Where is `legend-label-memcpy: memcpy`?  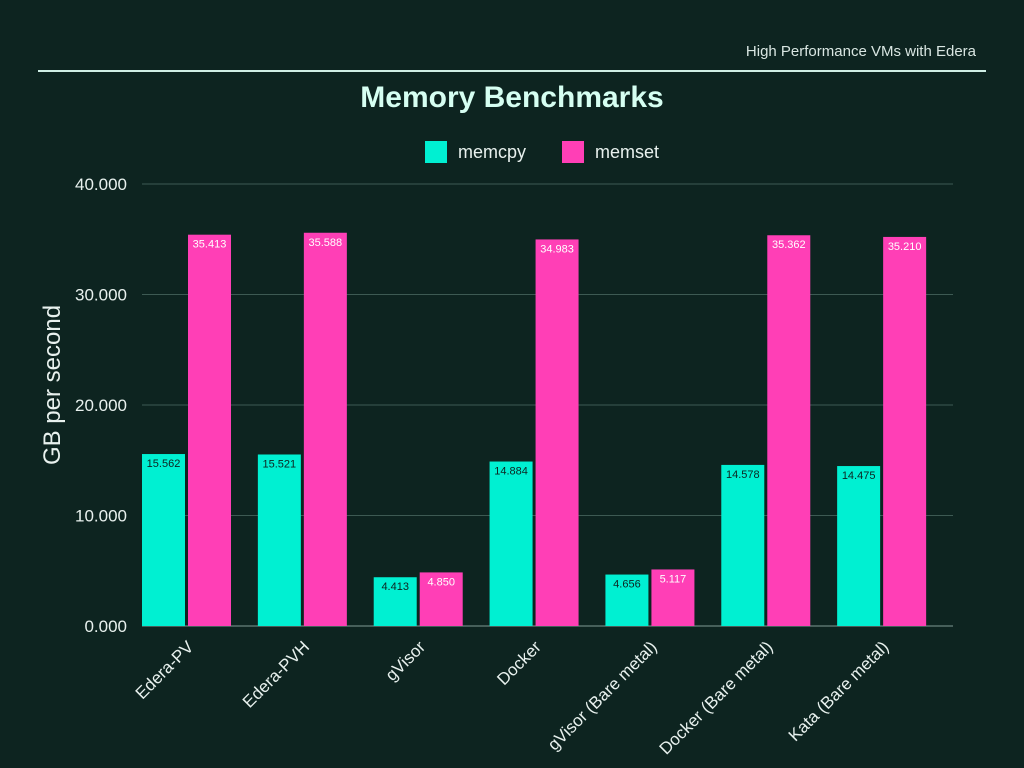 legend-label-memcpy: memcpy is located at coordinates (492, 152).